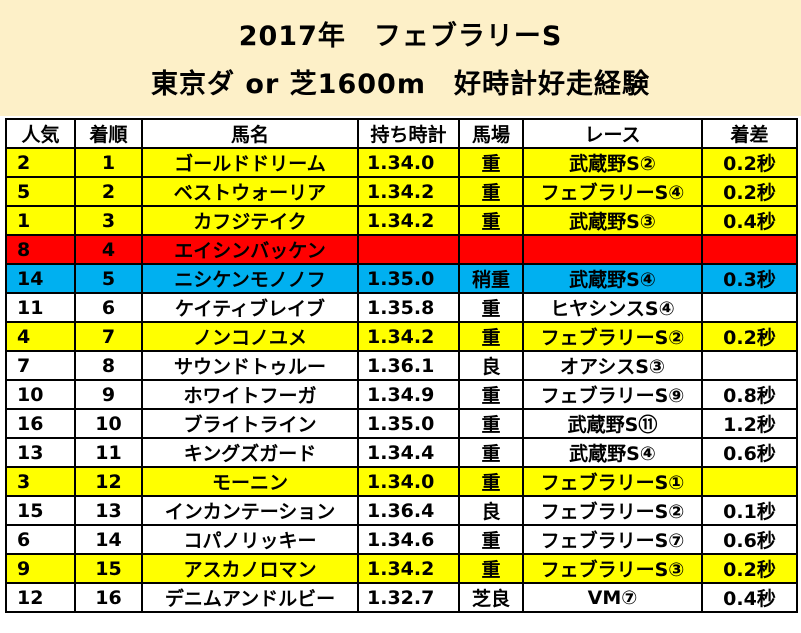  What do you see at coordinates (108, 191) in the screenshot?
I see `finish-cell: 2` at bounding box center [108, 191].